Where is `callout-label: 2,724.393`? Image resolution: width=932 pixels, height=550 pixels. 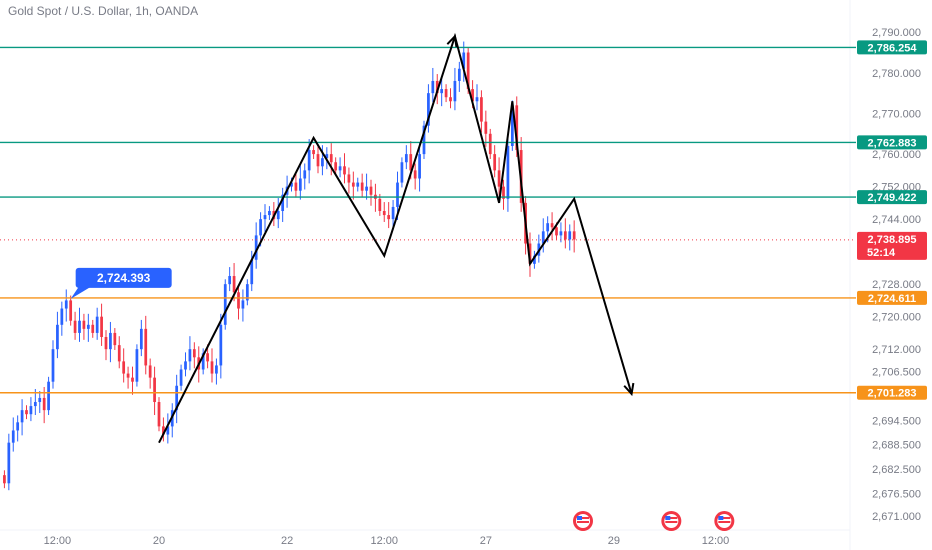
callout-label: 2,724.393 is located at coordinates (124, 278).